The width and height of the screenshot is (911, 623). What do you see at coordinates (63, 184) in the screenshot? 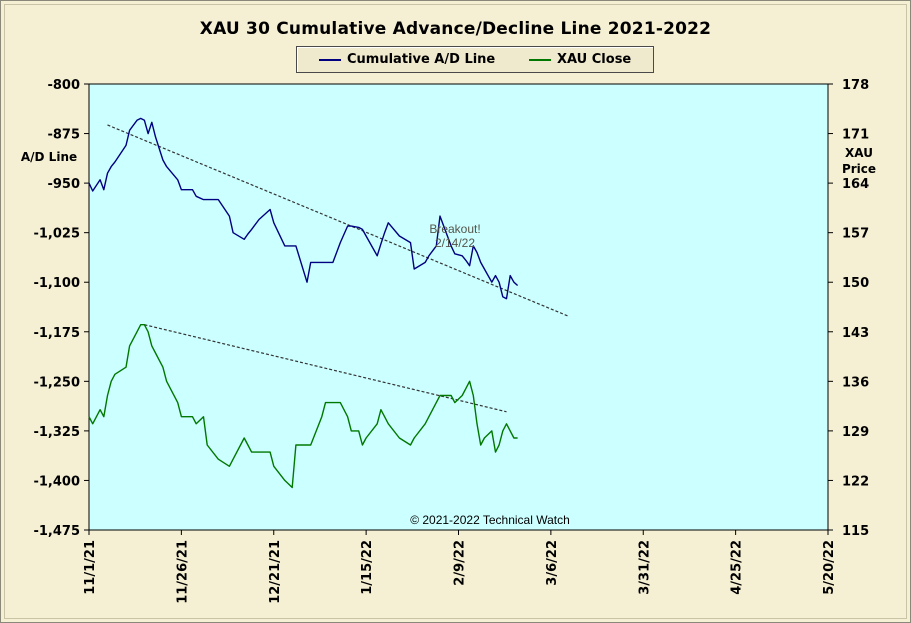
I see `y-left-tick-label: -950` at bounding box center [63, 184].